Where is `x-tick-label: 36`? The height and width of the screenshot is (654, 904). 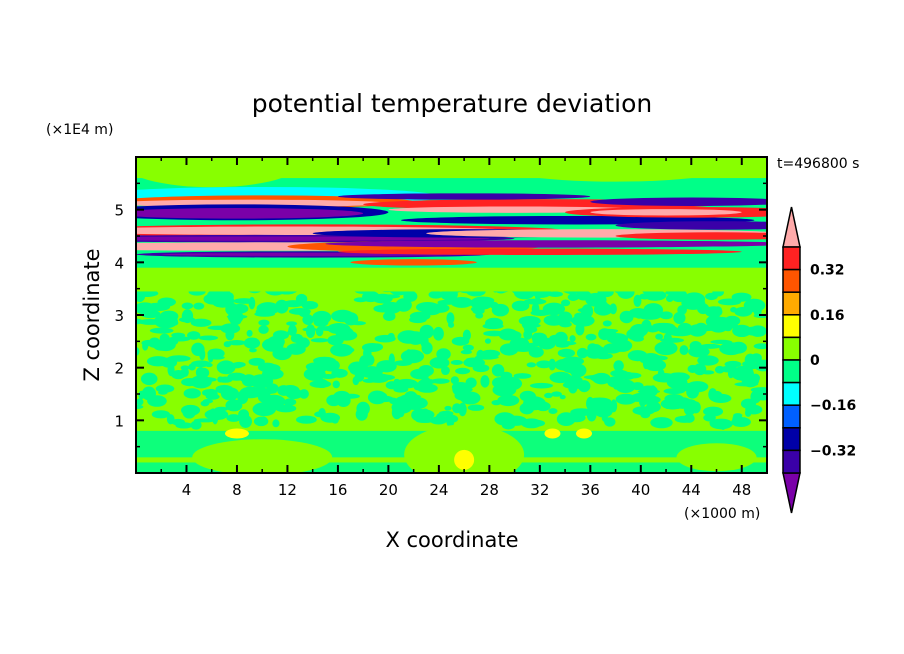 x-tick-label: 36 is located at coordinates (590, 490).